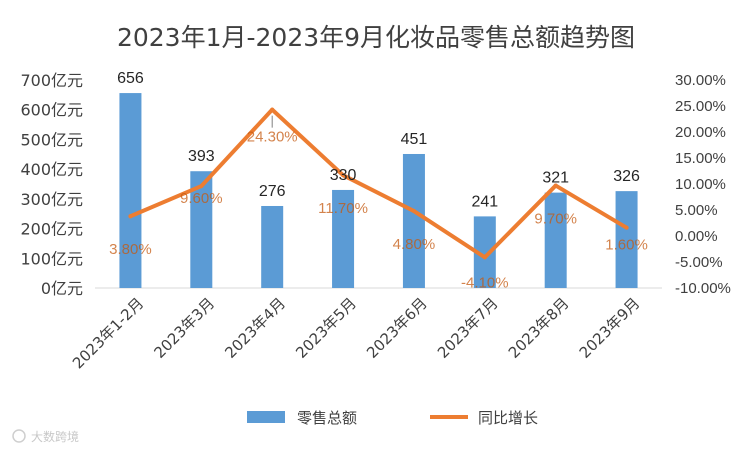 The width and height of the screenshot is (752, 452). Describe the element at coordinates (699, 262) in the screenshot. I see `y-right-tick-label: -5.00%` at that location.